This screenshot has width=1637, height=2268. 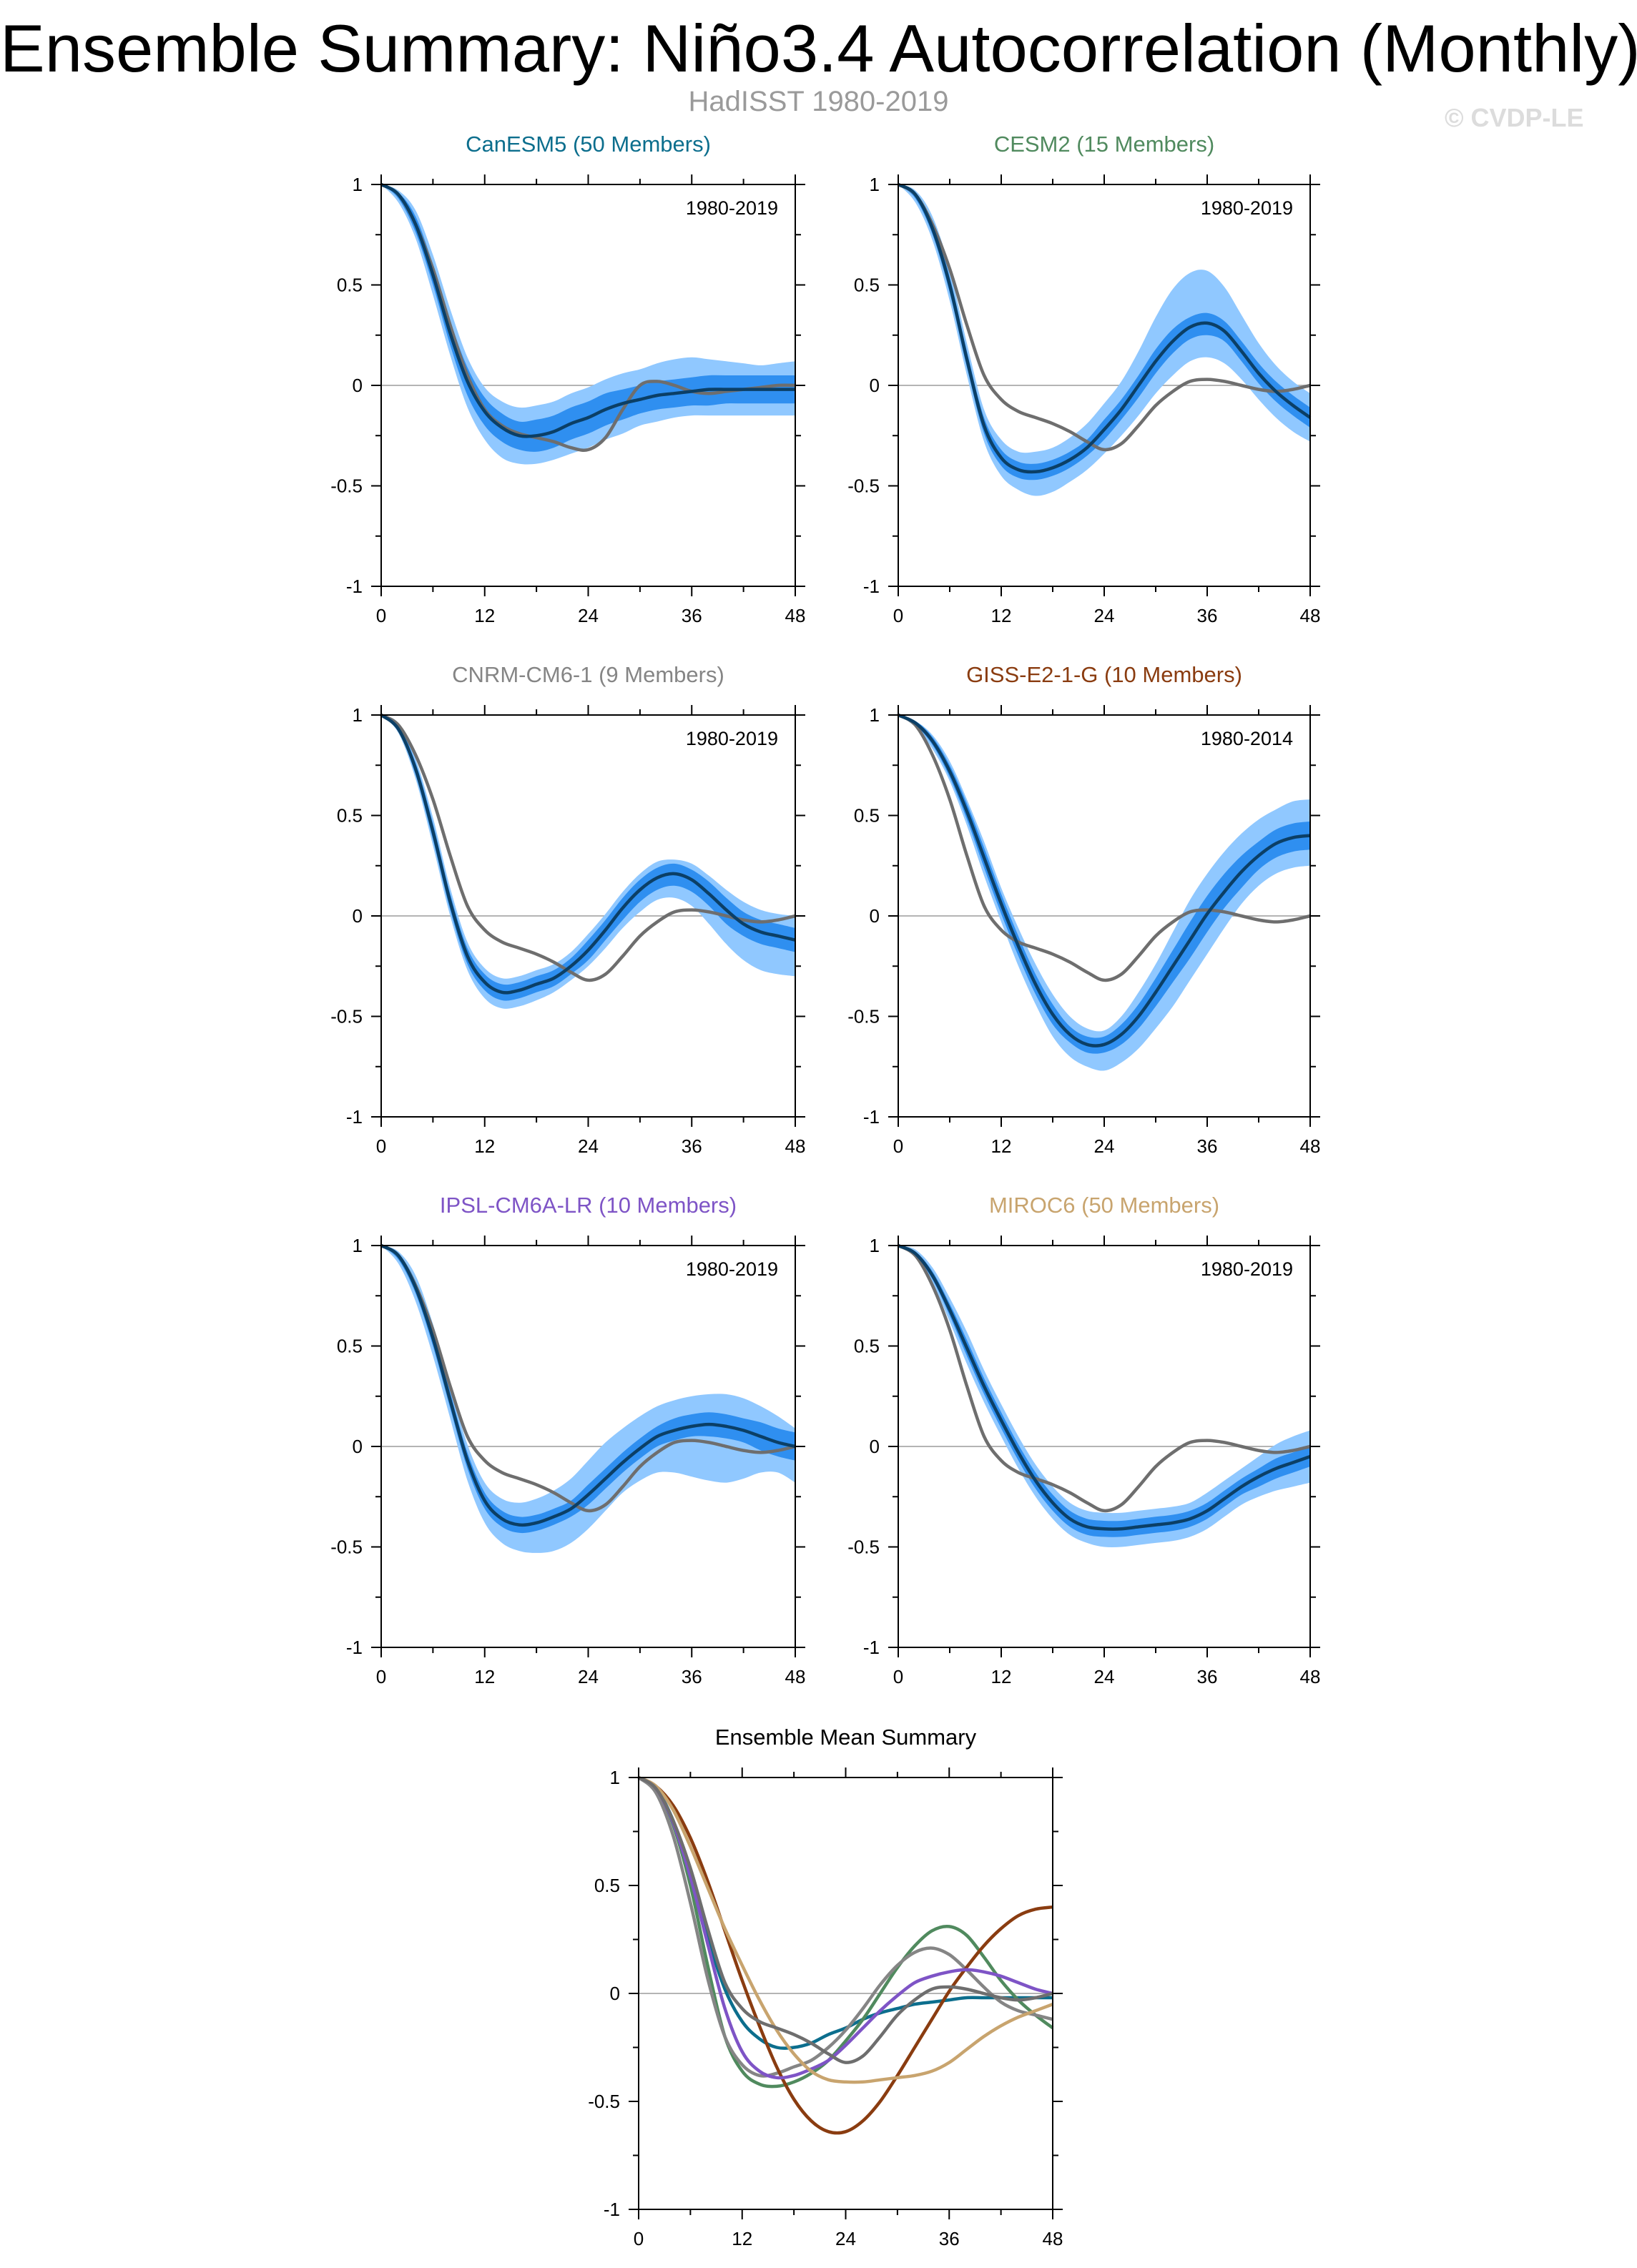 I want to click on panel-title: CanESM5 (50 Members), so click(x=588, y=144).